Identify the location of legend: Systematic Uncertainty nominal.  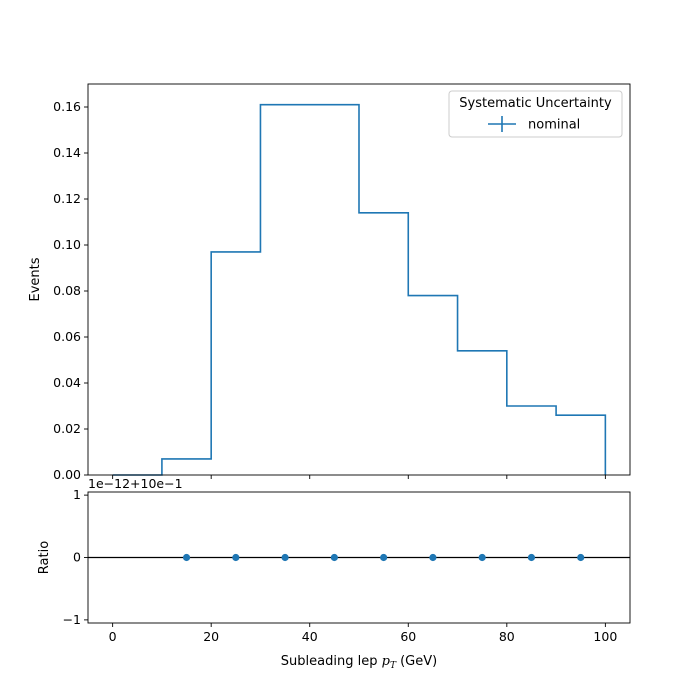
(535, 114).